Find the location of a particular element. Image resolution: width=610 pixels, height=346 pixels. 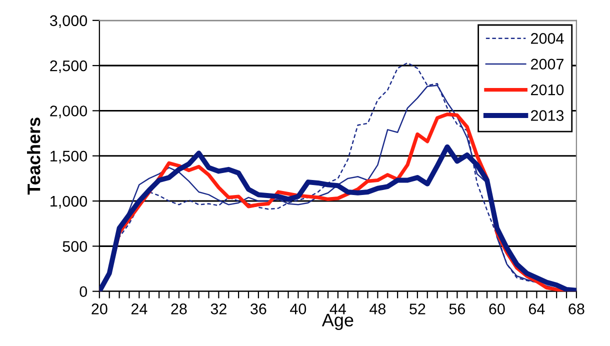

x-tick-label: 40 is located at coordinates (298, 309).